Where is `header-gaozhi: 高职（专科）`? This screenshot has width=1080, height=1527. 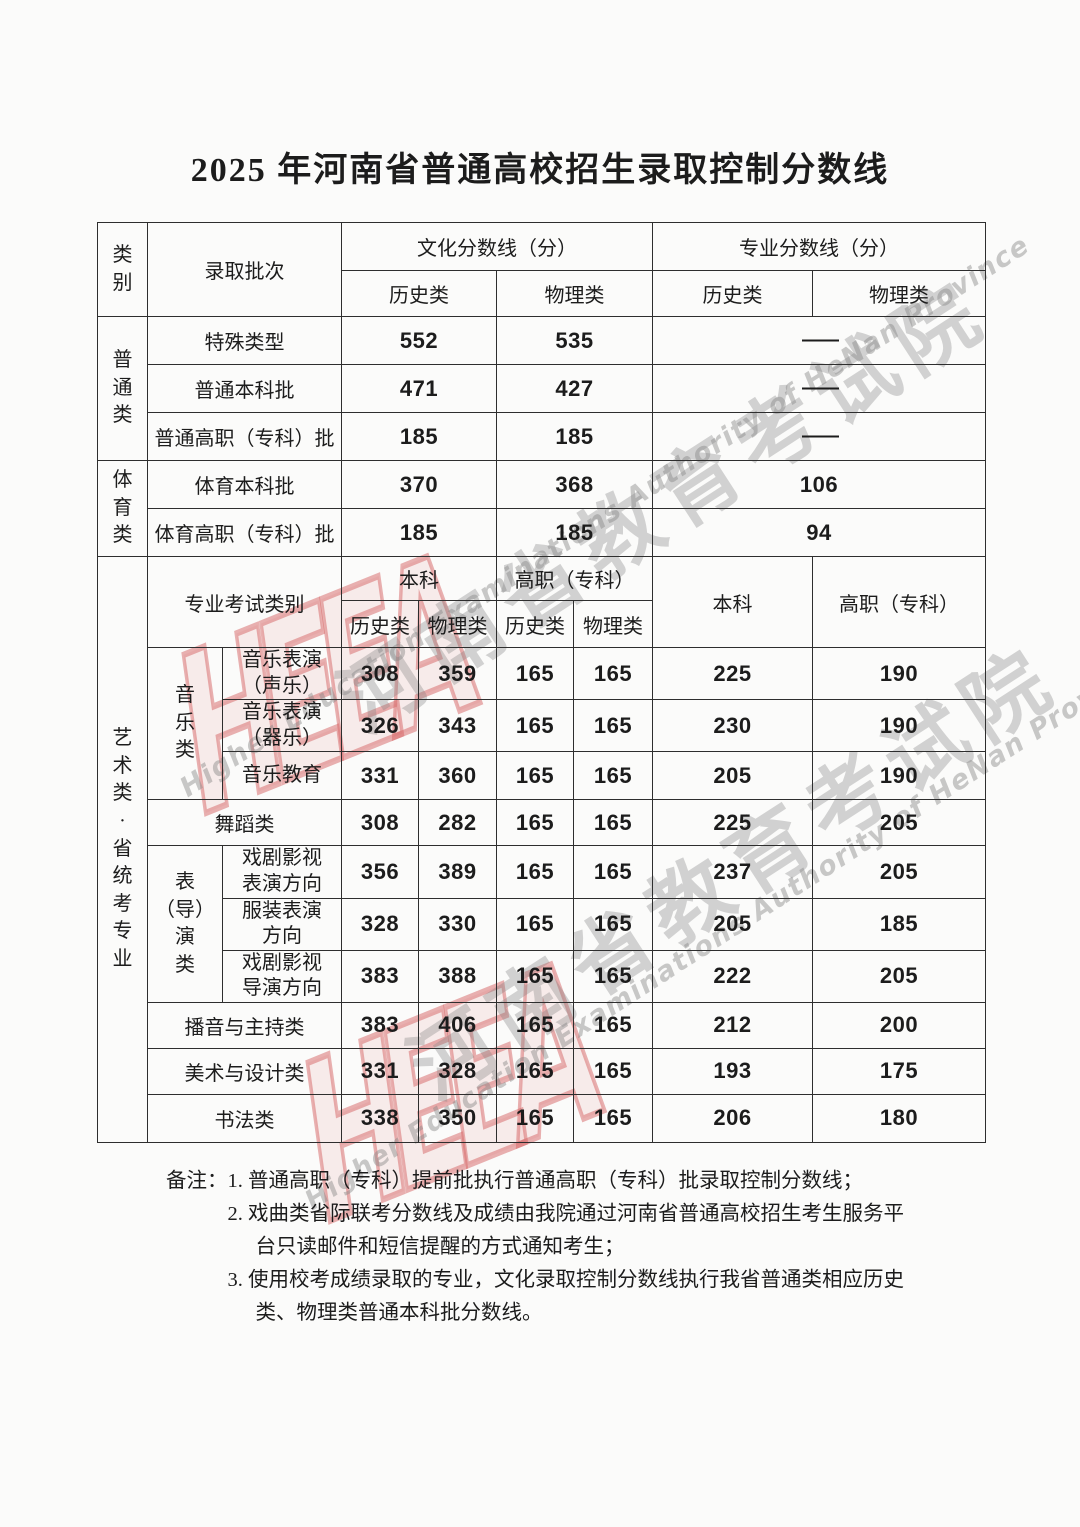
header-gaozhi: 高职（专科） is located at coordinates (574, 578).